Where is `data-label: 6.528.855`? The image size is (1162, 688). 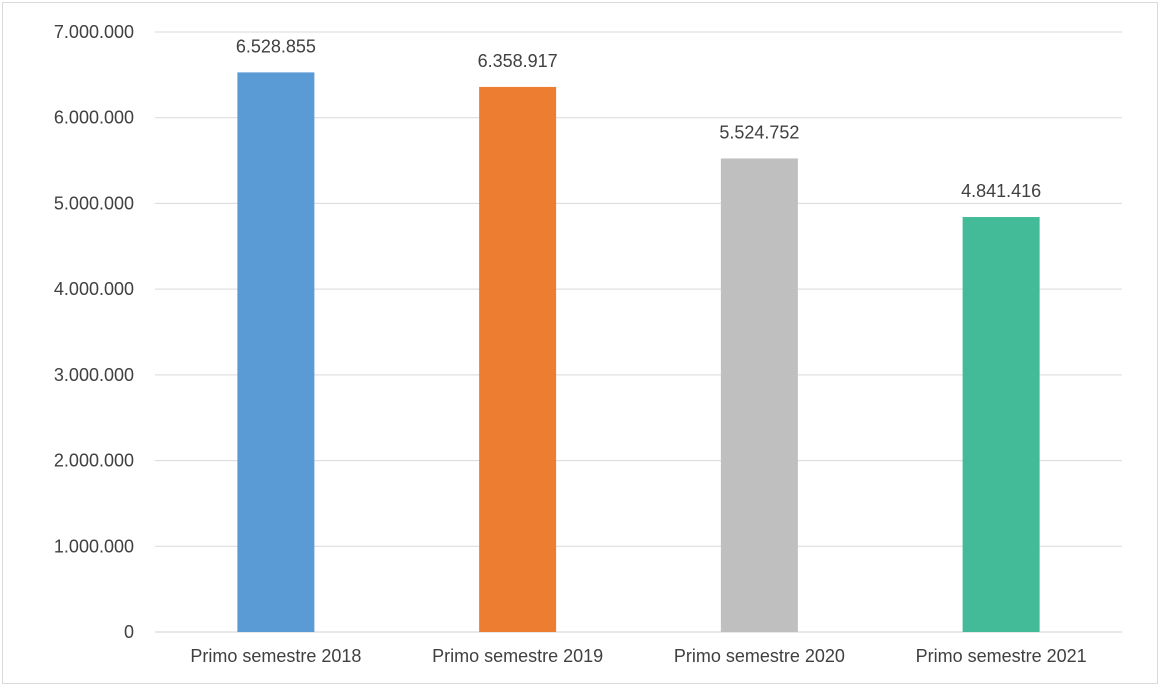 data-label: 6.528.855 is located at coordinates (276, 46).